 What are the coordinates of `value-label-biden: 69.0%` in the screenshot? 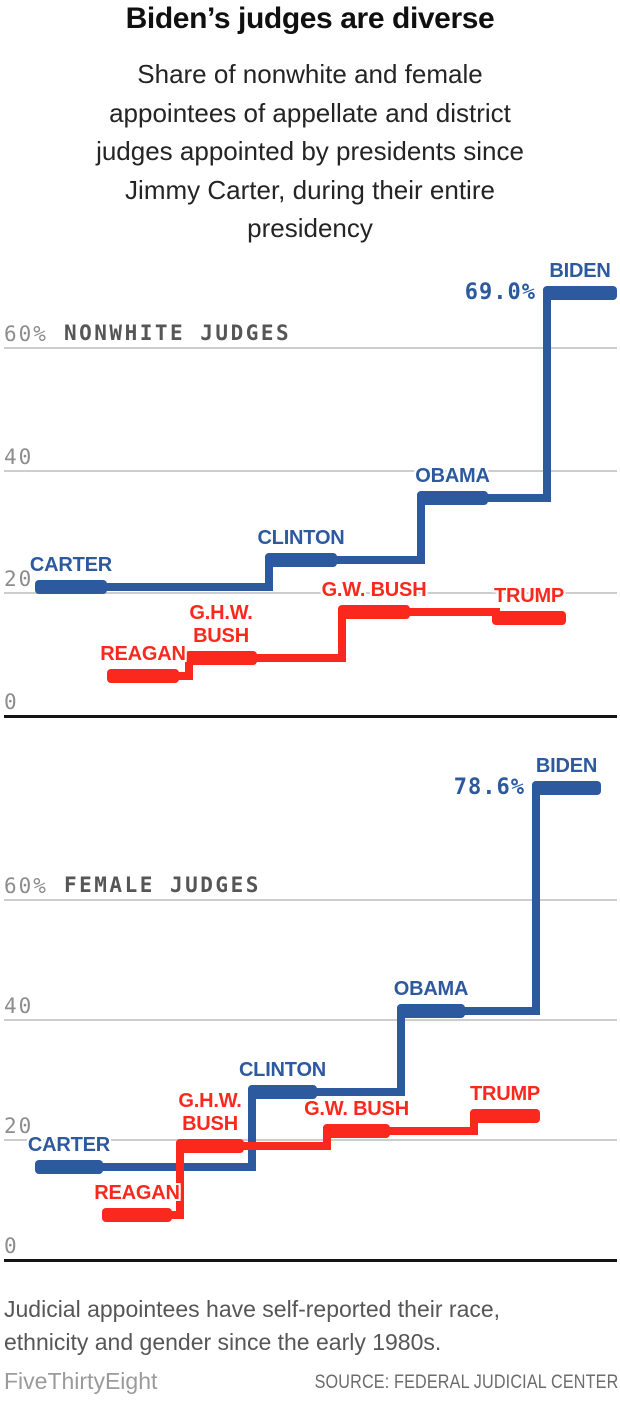 It's located at (500, 293).